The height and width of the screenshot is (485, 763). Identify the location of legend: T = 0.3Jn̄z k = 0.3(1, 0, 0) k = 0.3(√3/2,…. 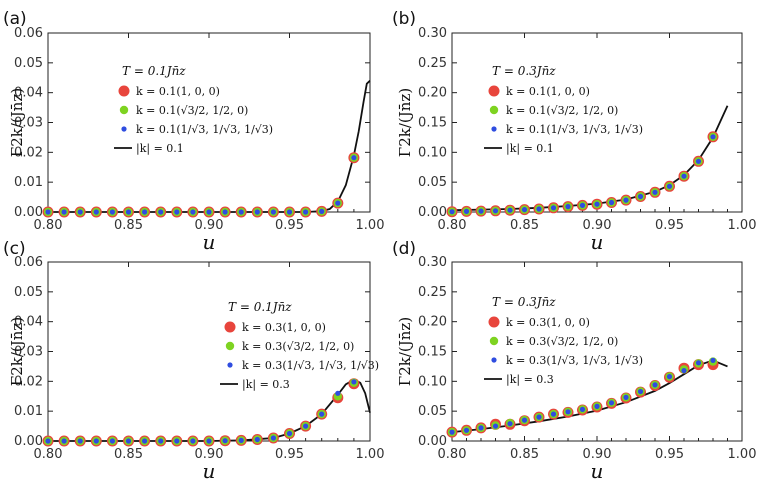
(563, 341).